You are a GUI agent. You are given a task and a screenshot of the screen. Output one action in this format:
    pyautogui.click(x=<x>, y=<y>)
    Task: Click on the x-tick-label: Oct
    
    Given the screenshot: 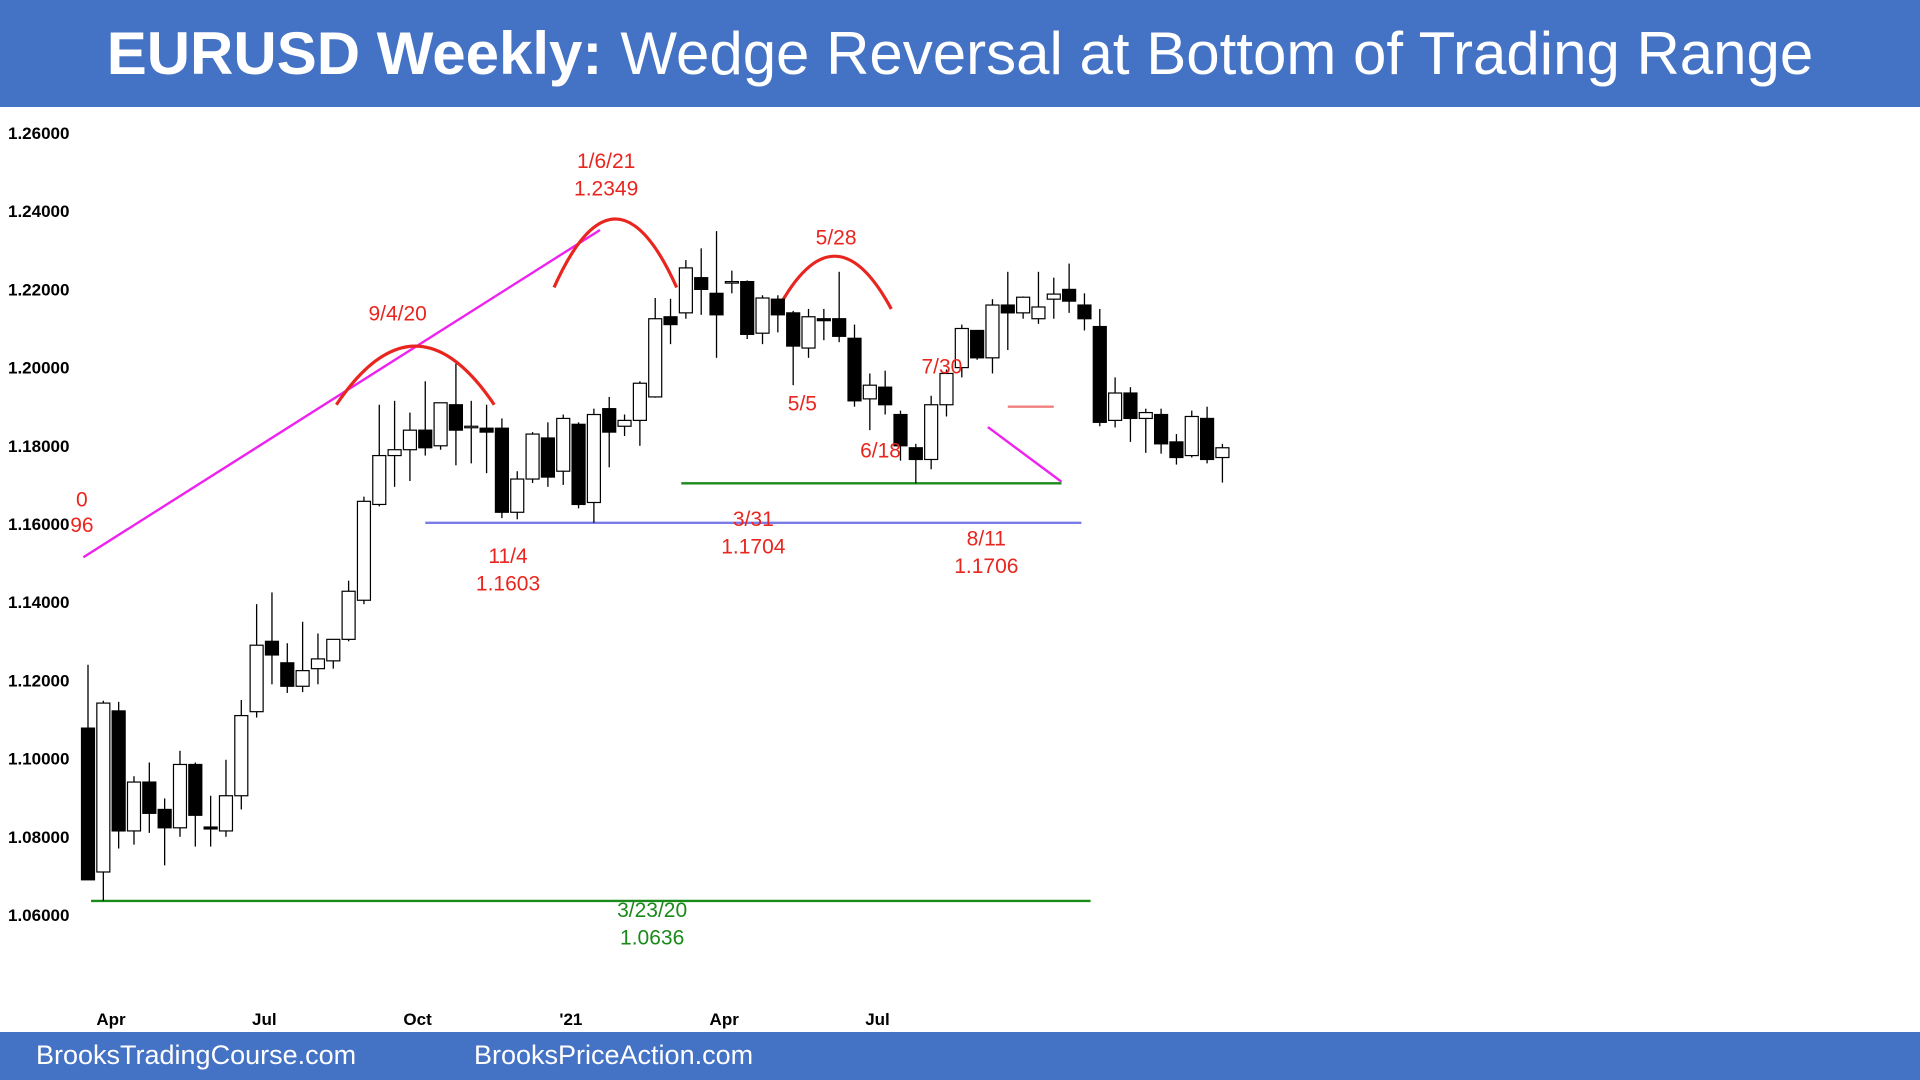 What is the action you would take?
    pyautogui.click(x=417, y=1019)
    